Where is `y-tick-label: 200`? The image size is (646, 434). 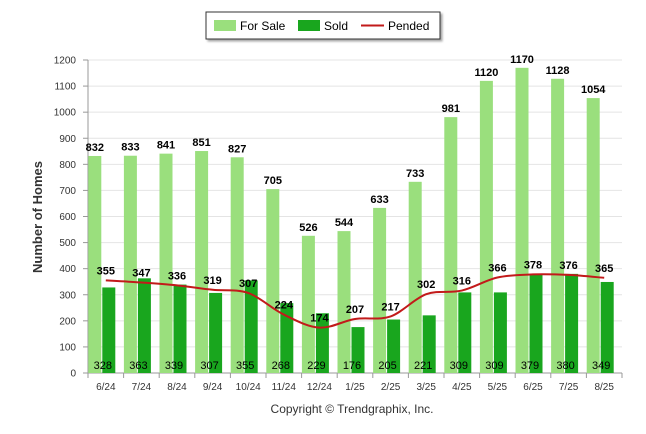 y-tick-label: 200 is located at coordinates (67, 321).